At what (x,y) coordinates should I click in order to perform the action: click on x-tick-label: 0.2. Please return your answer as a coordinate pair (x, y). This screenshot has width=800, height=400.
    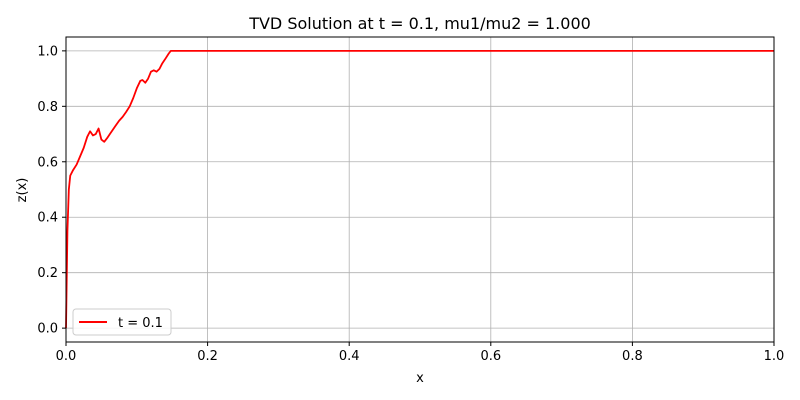
    Looking at the image, I should click on (207, 356).